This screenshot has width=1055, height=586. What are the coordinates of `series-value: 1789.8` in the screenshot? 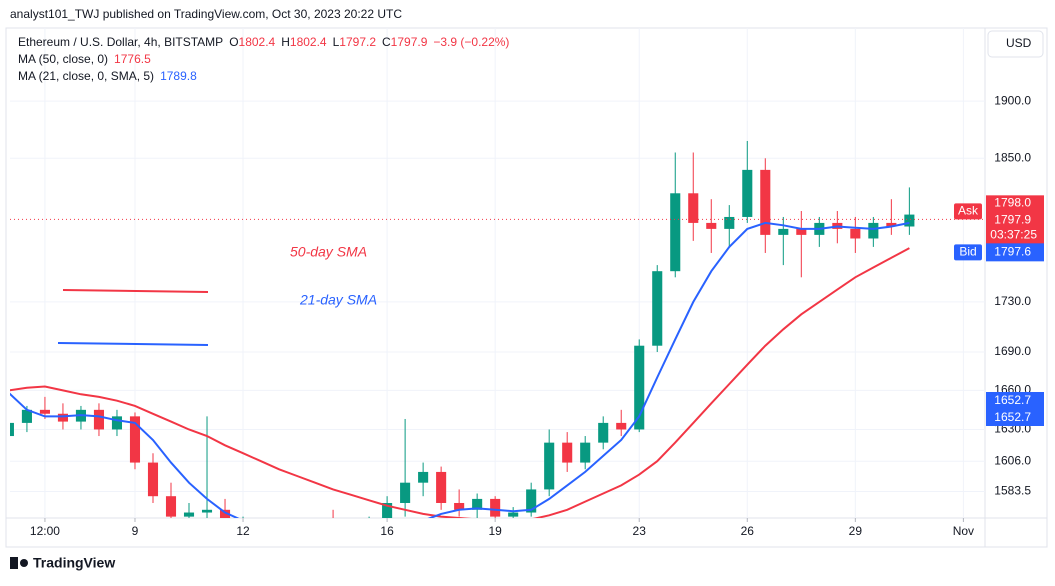 It's located at (178, 76).